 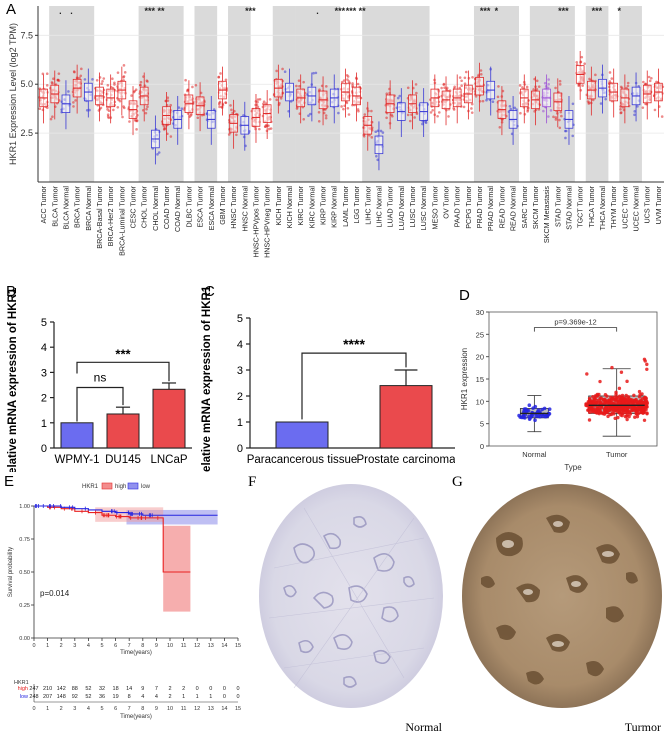 What do you see at coordinates (24, 697) in the screenshot?
I see `risk-row-name: low` at bounding box center [24, 697].